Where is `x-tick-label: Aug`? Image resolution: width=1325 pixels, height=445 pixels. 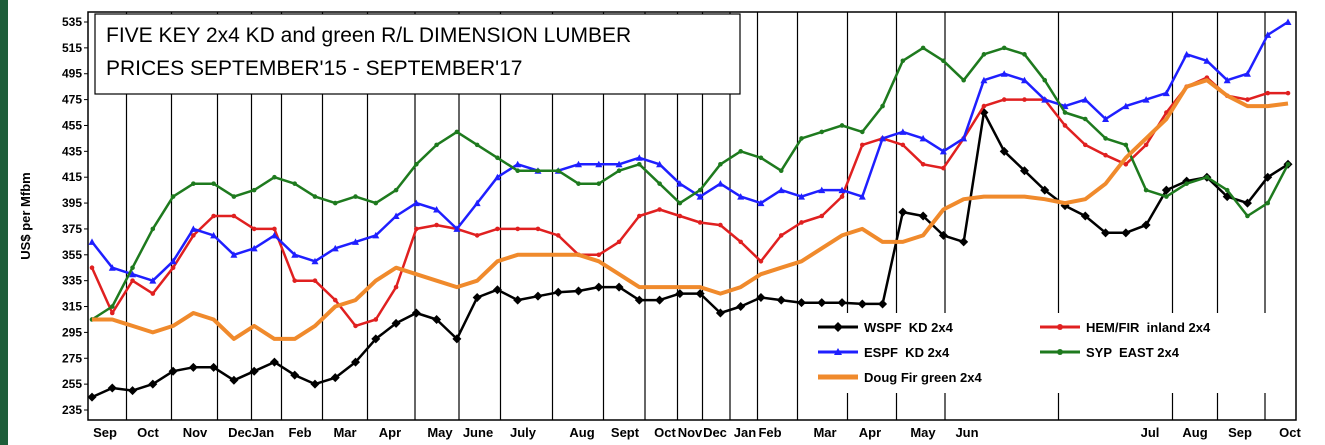 x-tick-label: Aug is located at coordinates (1194, 432).